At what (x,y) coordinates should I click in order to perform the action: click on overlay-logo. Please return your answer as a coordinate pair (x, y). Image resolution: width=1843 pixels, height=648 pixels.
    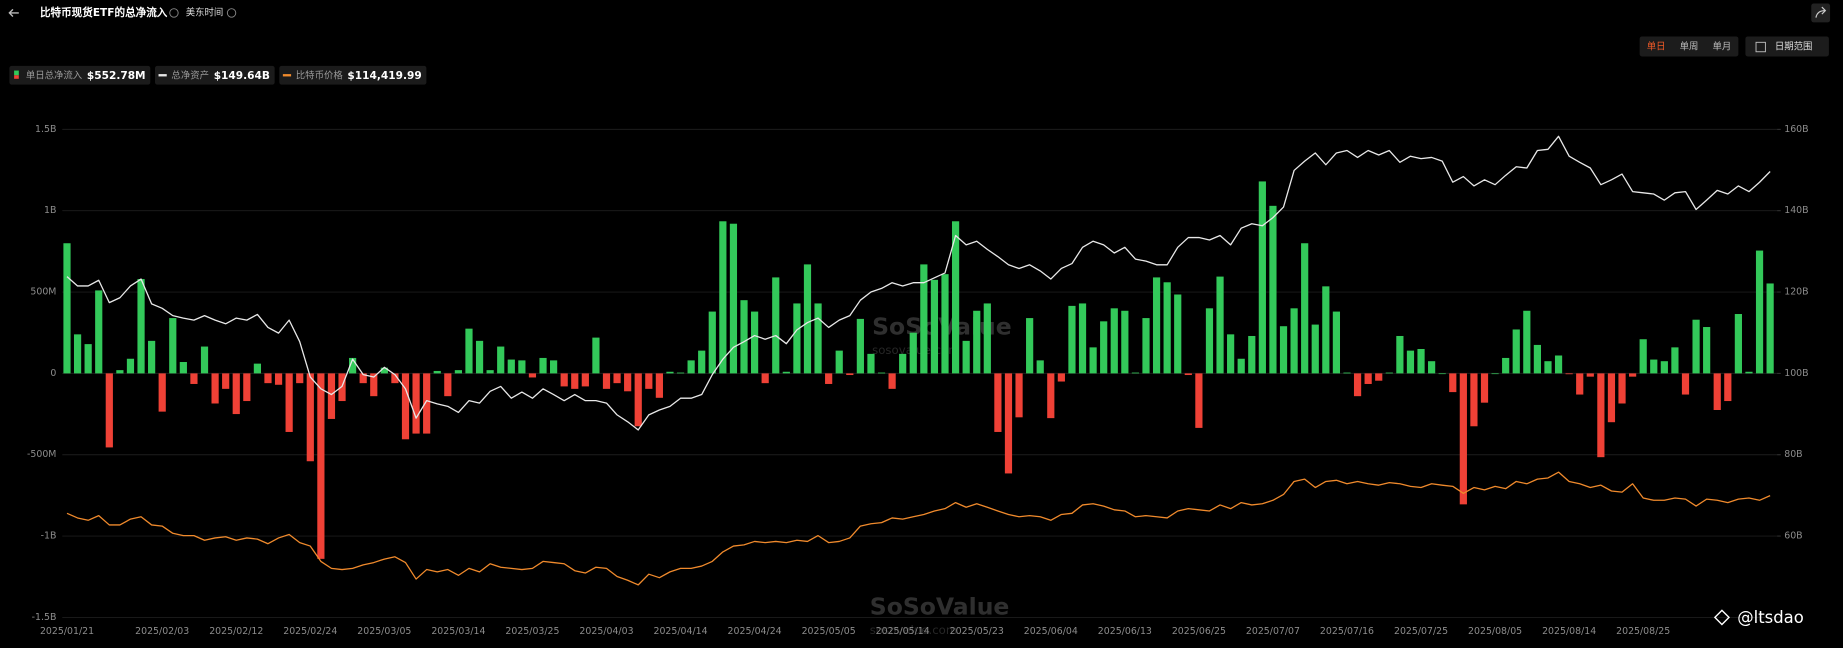
    Looking at the image, I should click on (1721, 617).